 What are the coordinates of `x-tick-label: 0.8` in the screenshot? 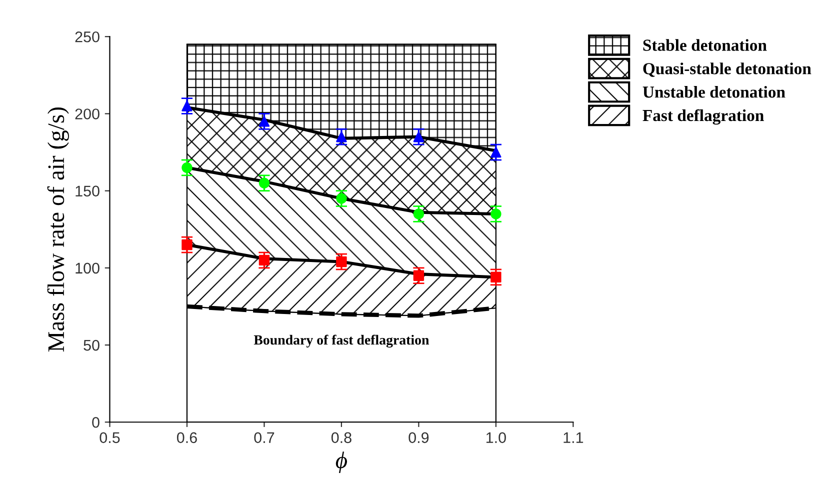 It's located at (341, 438).